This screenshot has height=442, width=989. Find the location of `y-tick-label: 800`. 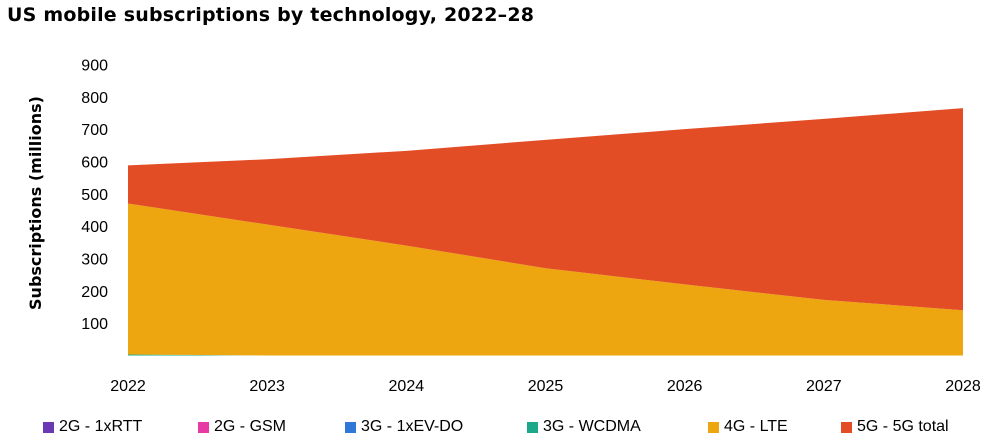

y-tick-label: 800 is located at coordinates (94, 98).